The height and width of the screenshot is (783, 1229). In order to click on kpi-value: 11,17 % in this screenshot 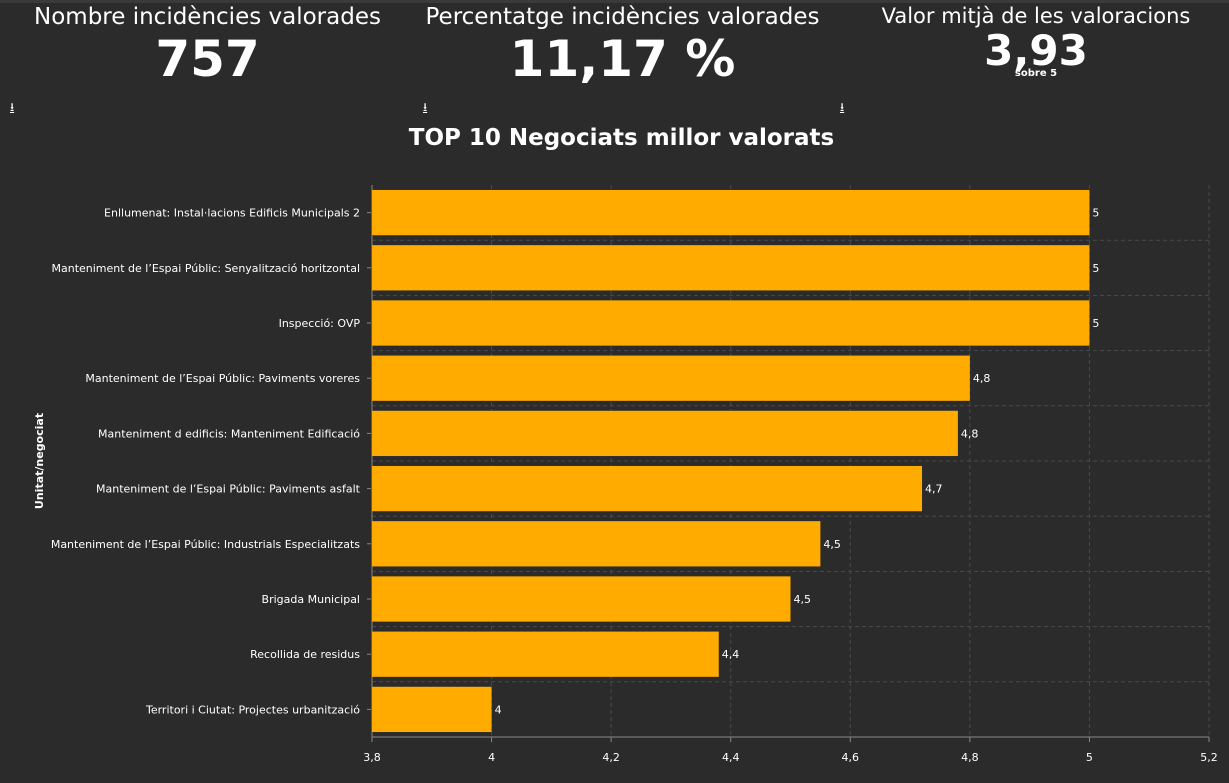, I will do `click(622, 59)`.